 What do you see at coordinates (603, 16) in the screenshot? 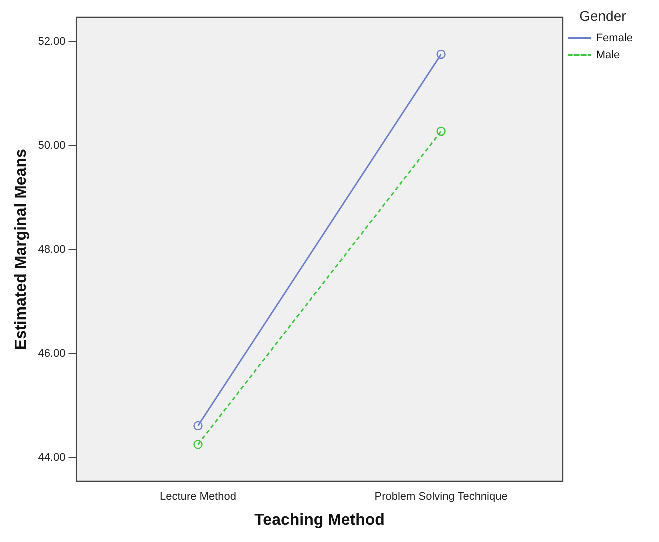
I see `legend-title: Gender` at bounding box center [603, 16].